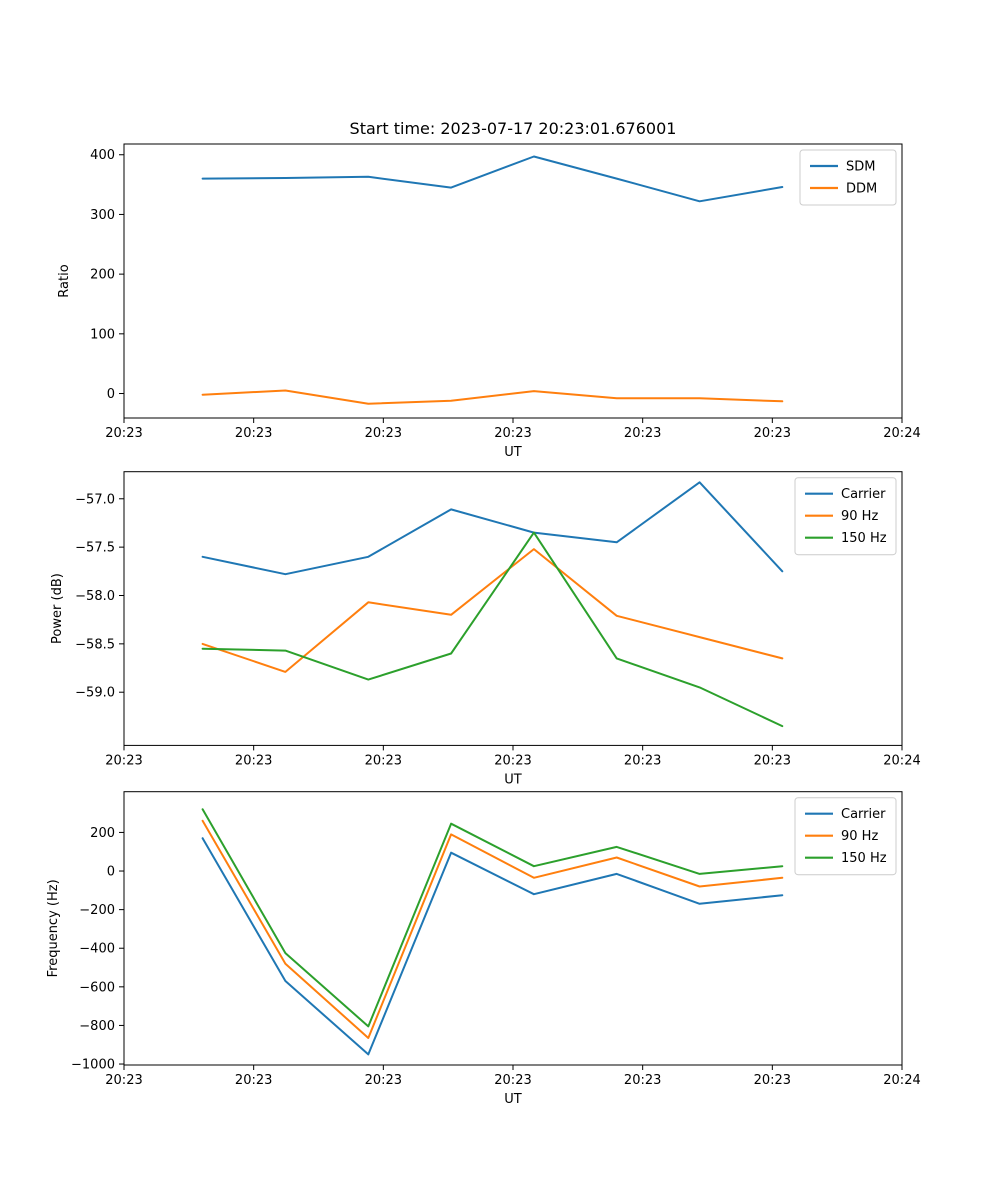 Image resolution: width=1000 pixels, height=1204 pixels. Describe the element at coordinates (57, 608) in the screenshot. I see `y-axis-label: Power (dB)` at that location.